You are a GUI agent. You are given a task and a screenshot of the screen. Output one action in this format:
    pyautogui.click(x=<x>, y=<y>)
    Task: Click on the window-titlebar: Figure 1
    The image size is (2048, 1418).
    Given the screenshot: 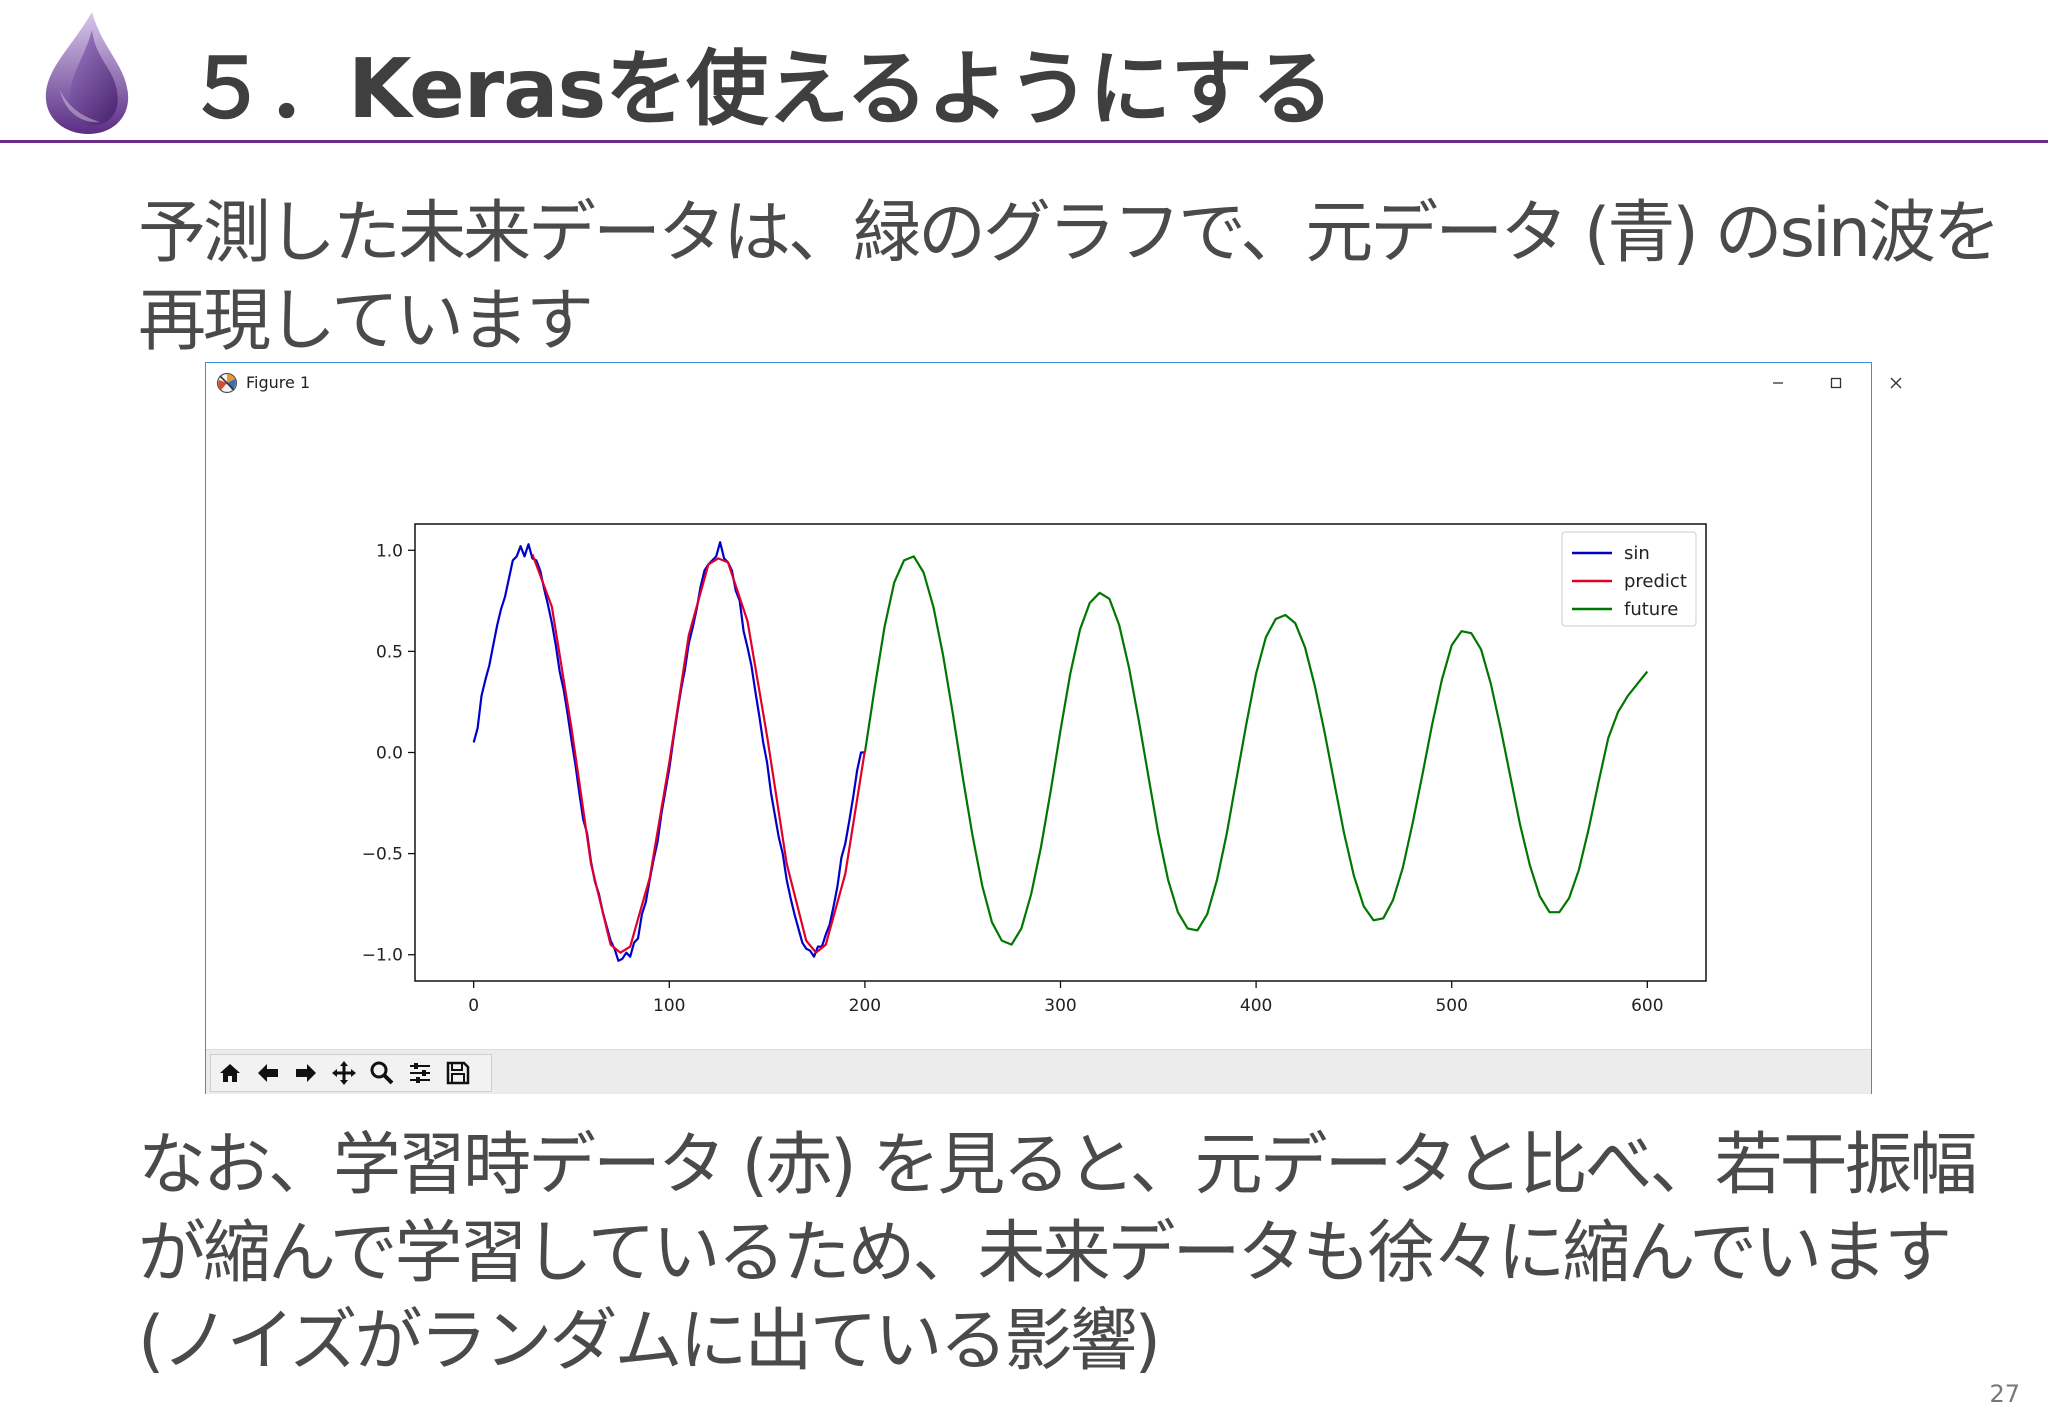 What is the action you would take?
    pyautogui.click(x=1054, y=383)
    